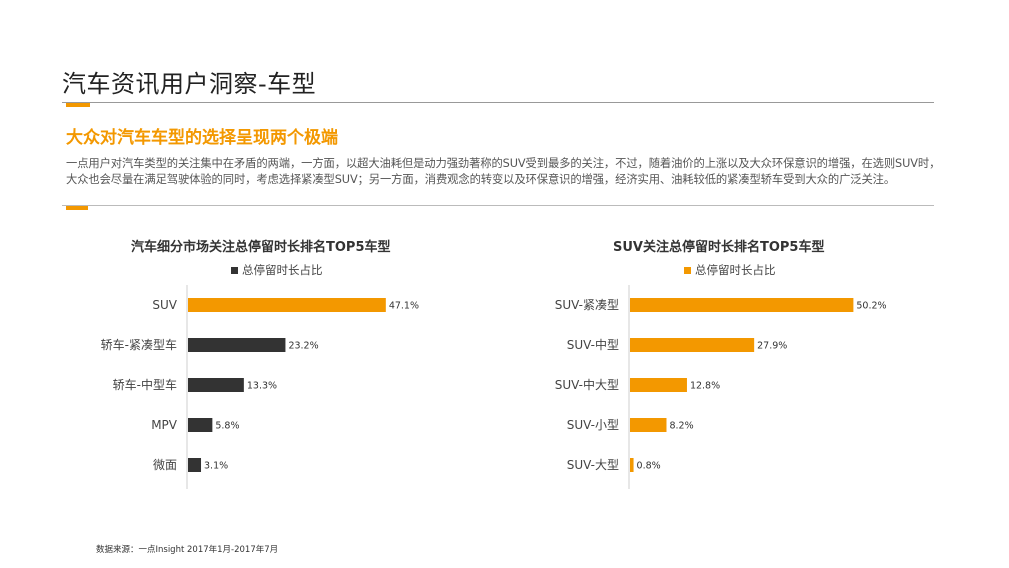  Describe the element at coordinates (587, 384) in the screenshot. I see `chart-2-category-label: SUV-中大型` at that location.